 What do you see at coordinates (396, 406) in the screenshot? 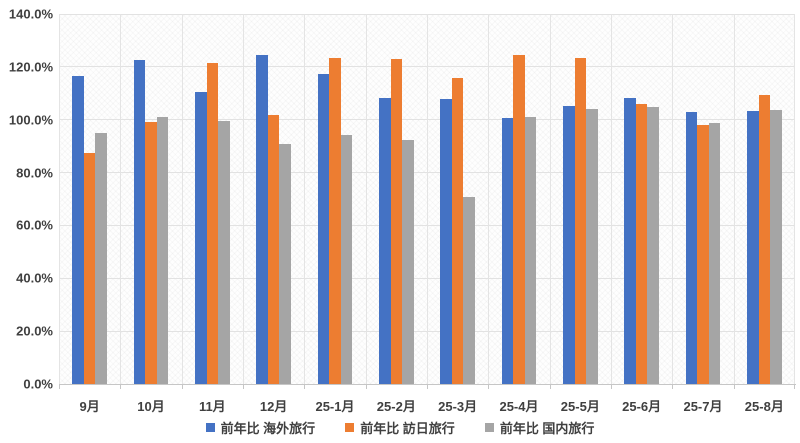
I see `x-tick-label: 25-2月` at bounding box center [396, 406].